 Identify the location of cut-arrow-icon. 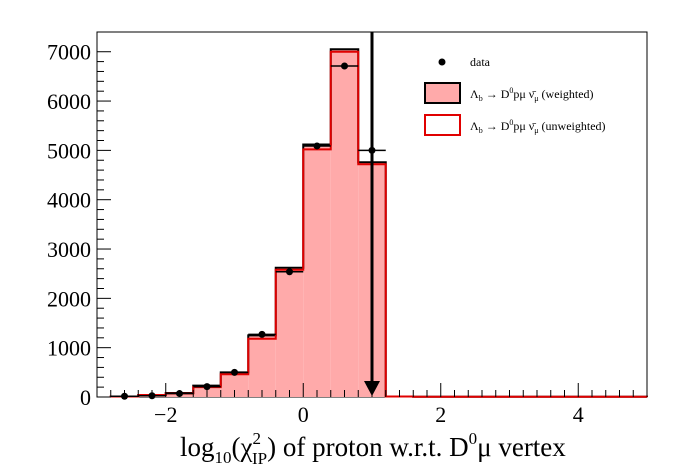
(372, 388).